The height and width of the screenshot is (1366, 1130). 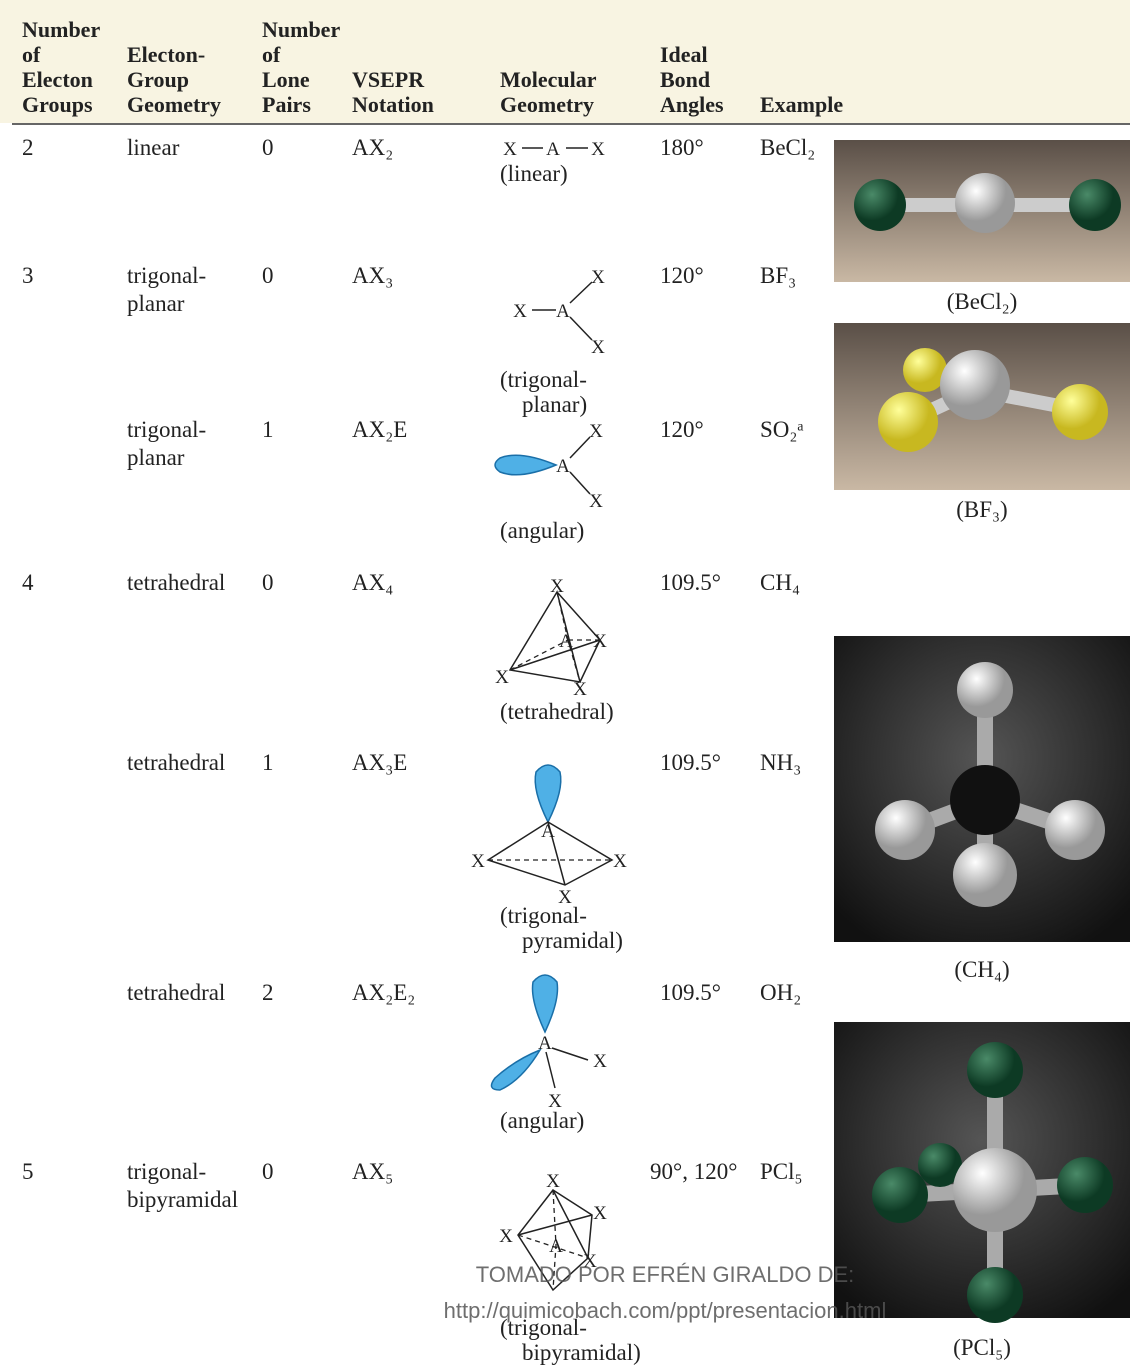 I want to click on header-text: Group, so click(x=158, y=79).